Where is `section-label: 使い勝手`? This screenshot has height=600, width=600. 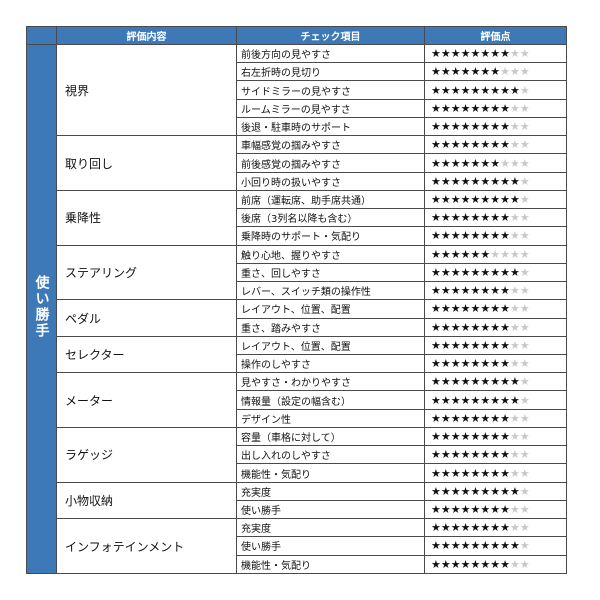 section-label: 使い勝手 is located at coordinates (41, 307).